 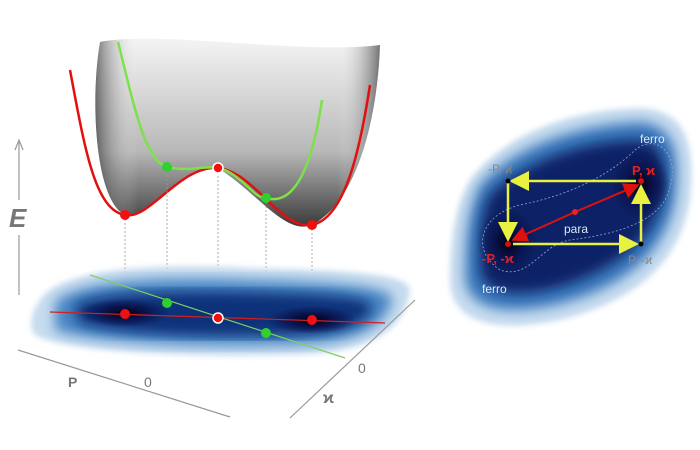 I want to click on saddle-right, so click(x=266, y=198).